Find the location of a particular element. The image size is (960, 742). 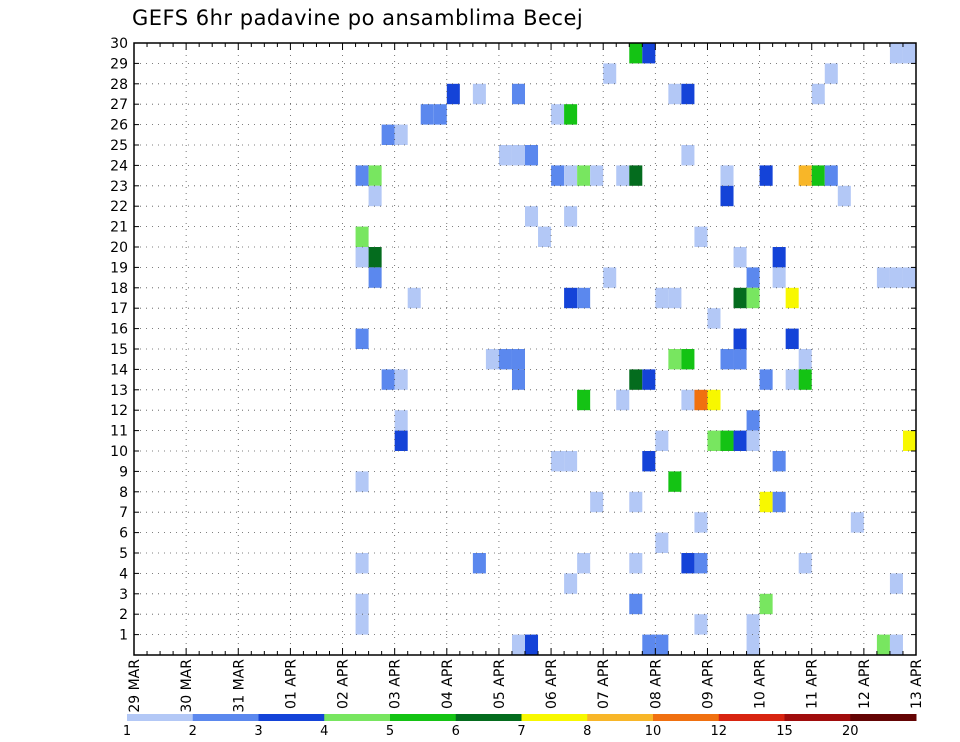

x-tick-label-6: 04 APR is located at coordinates (448, 684).